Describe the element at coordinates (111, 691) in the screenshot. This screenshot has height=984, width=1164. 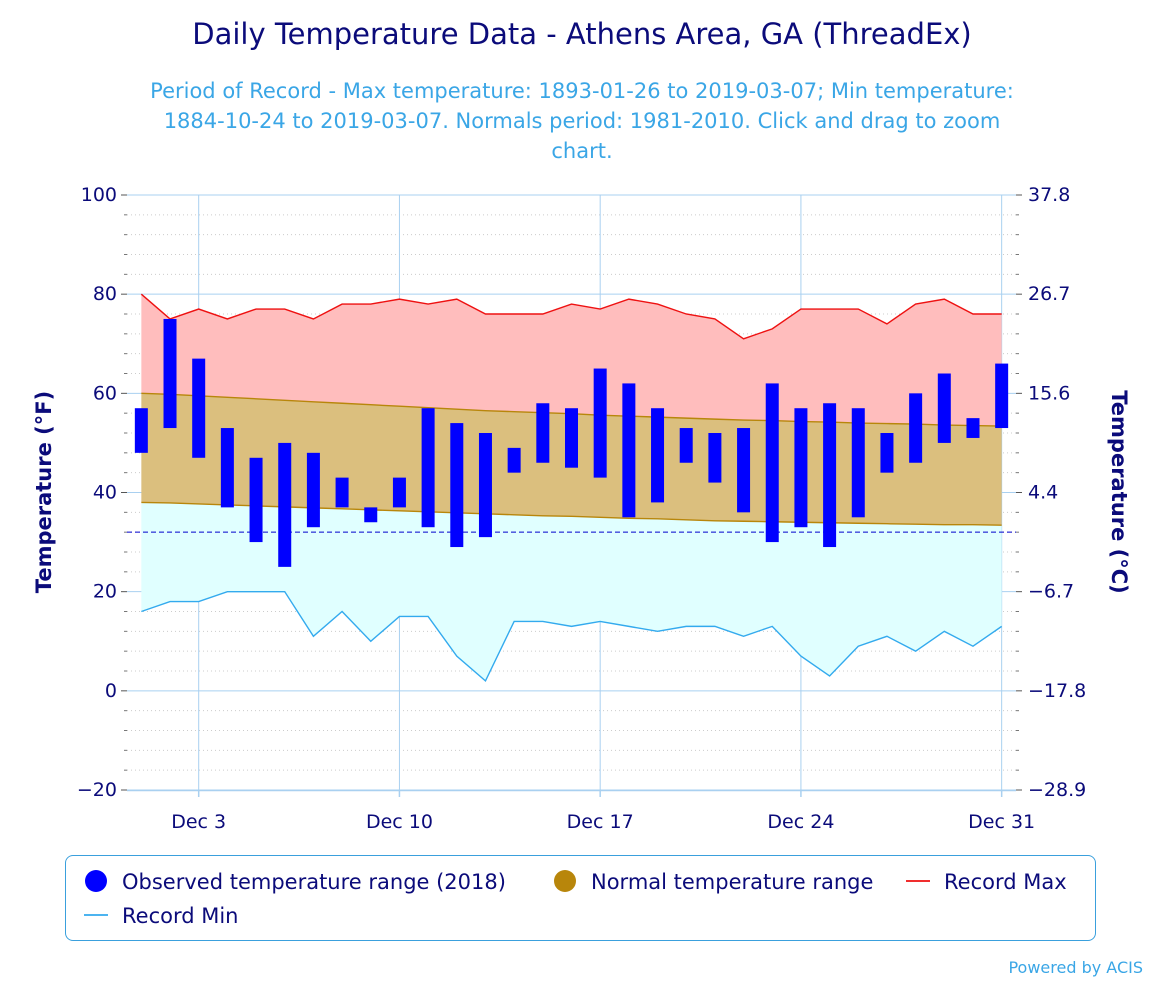
I see `y-tick-label-left: 0` at that location.